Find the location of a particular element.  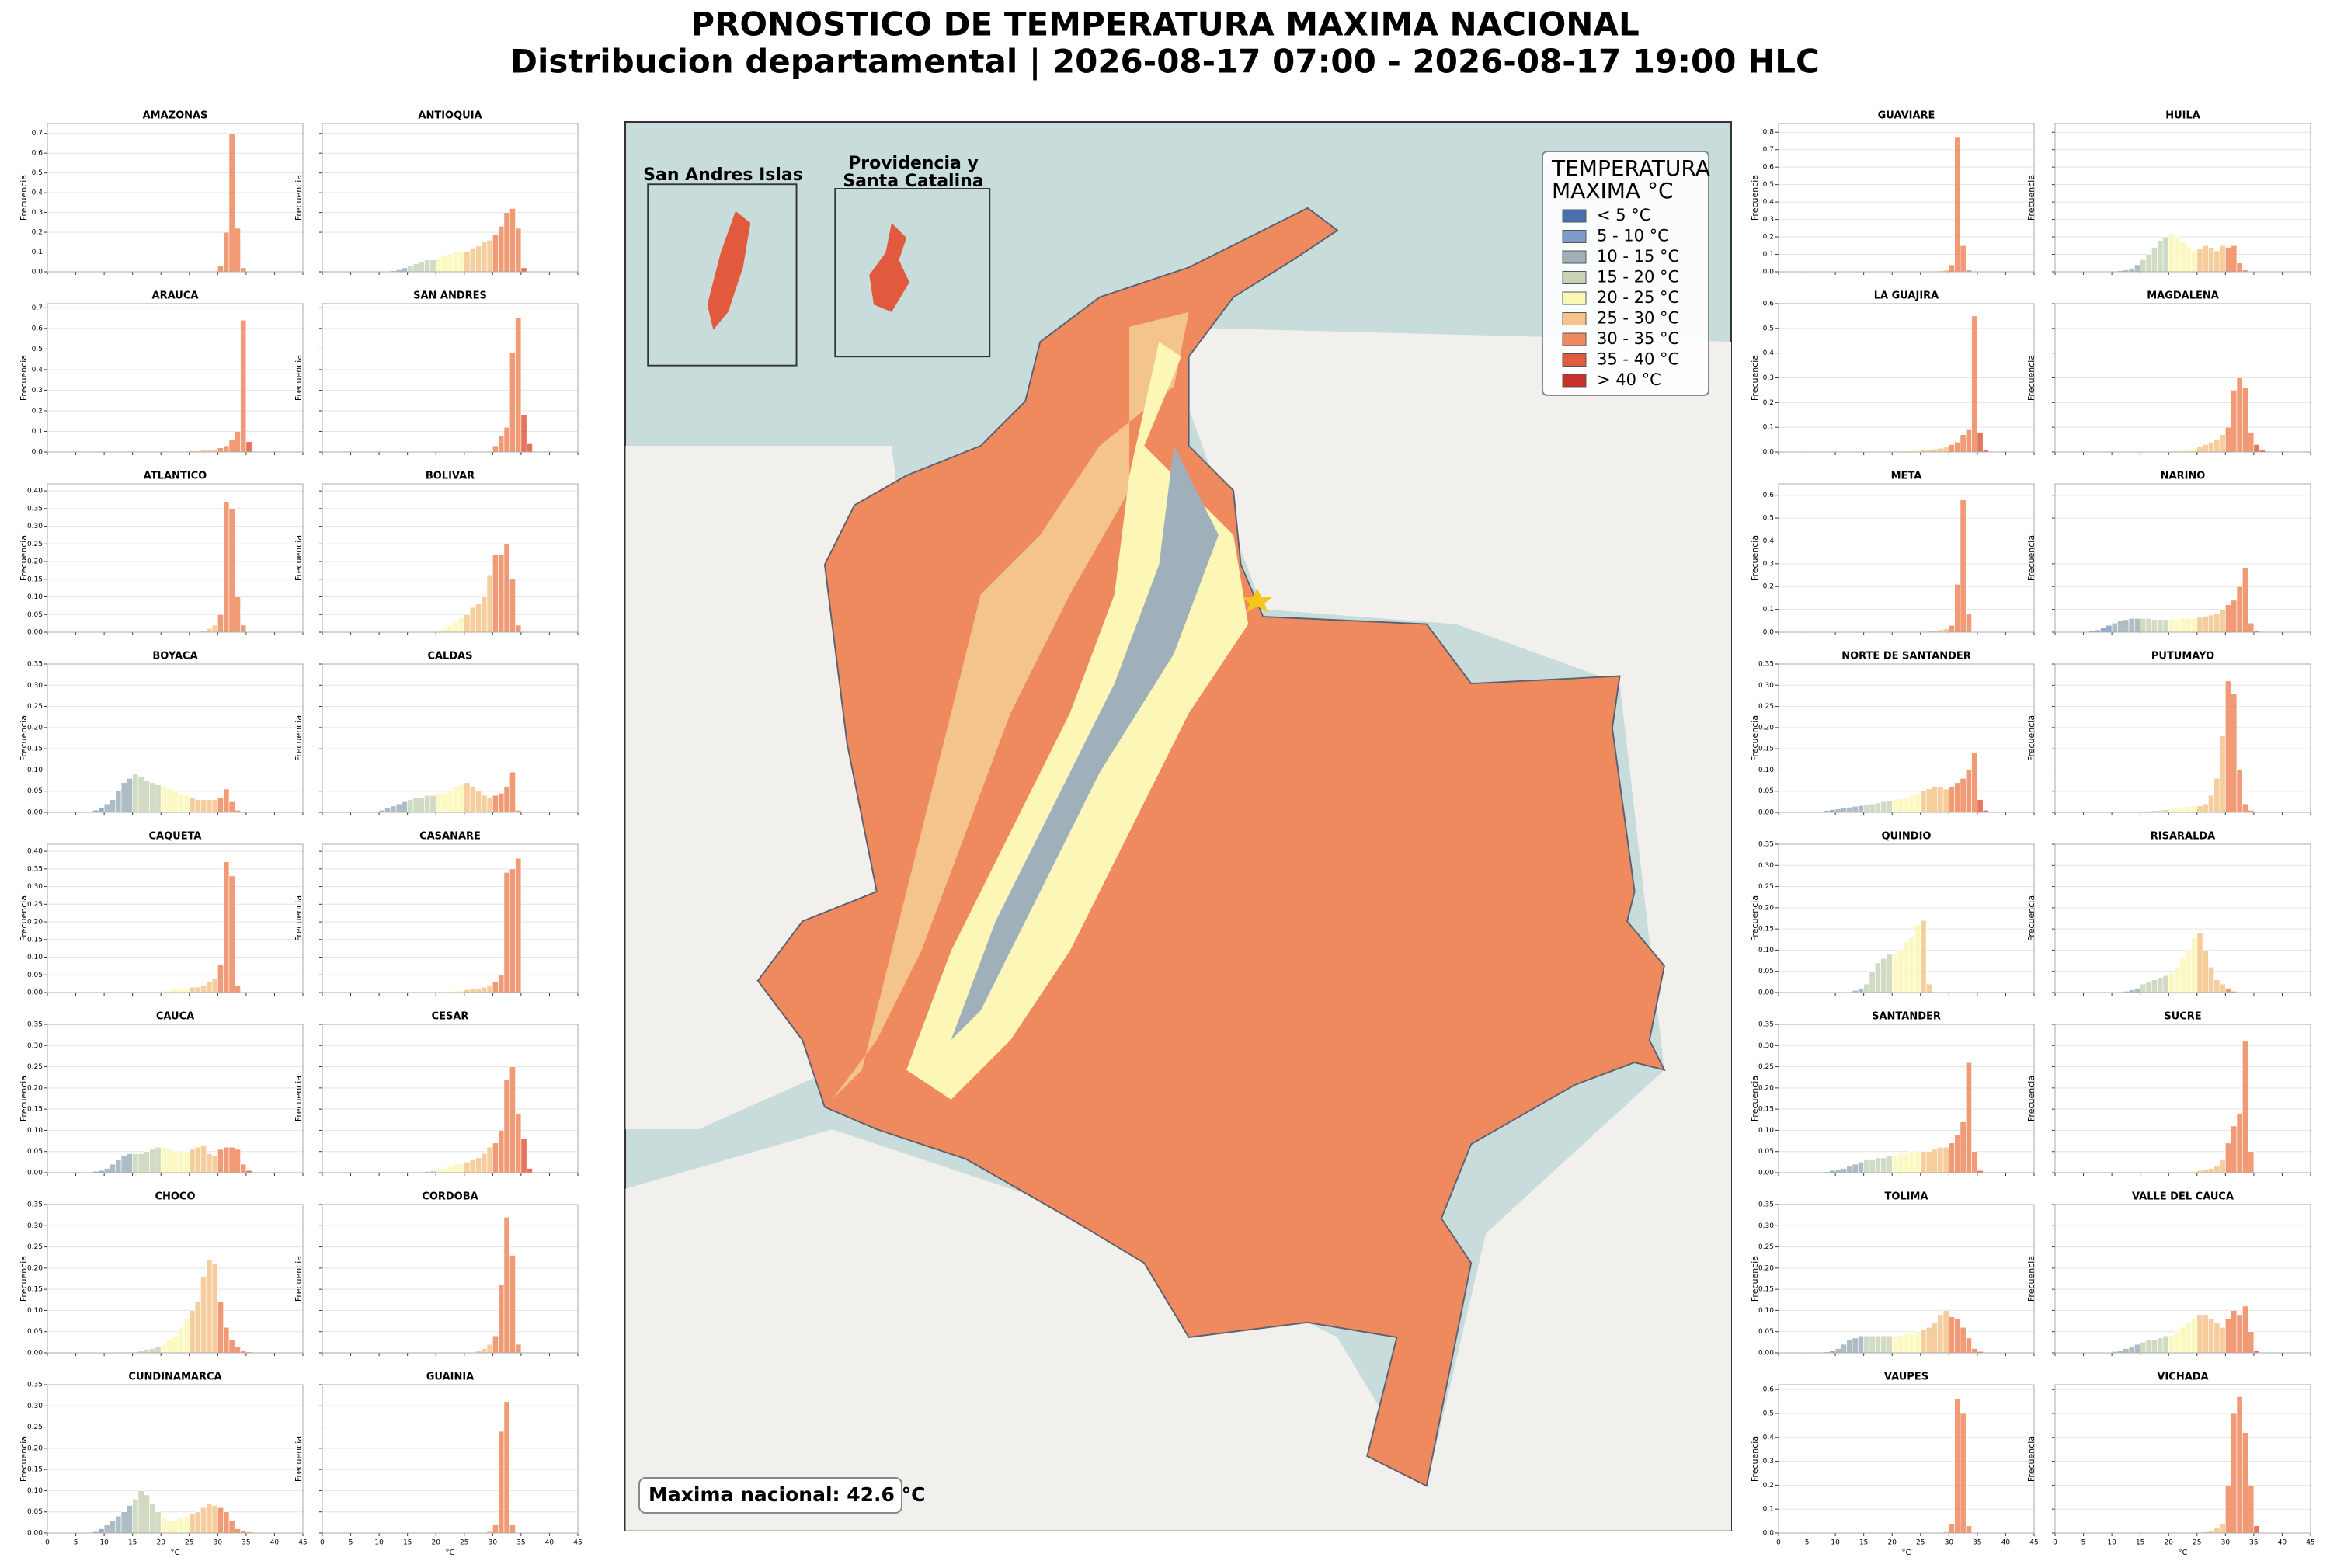

y-tick-label: 0.7 is located at coordinates (37, 134).